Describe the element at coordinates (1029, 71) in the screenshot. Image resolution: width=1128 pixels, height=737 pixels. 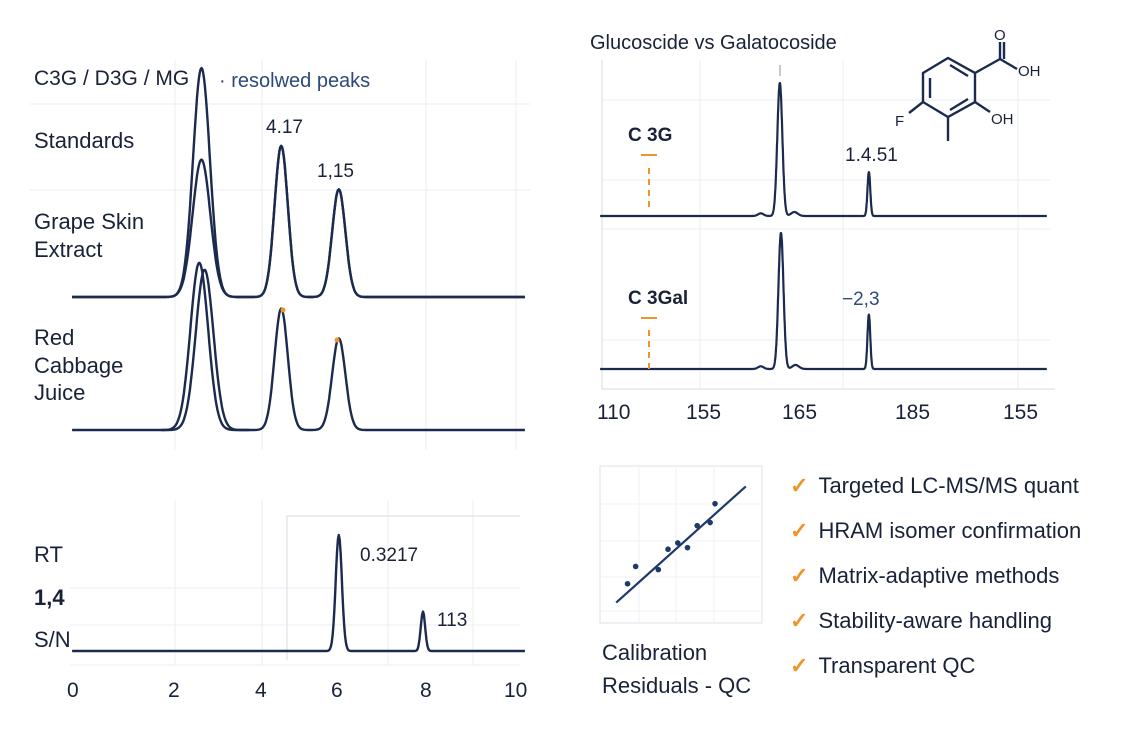
I see `atom-oh-top: OH` at that location.